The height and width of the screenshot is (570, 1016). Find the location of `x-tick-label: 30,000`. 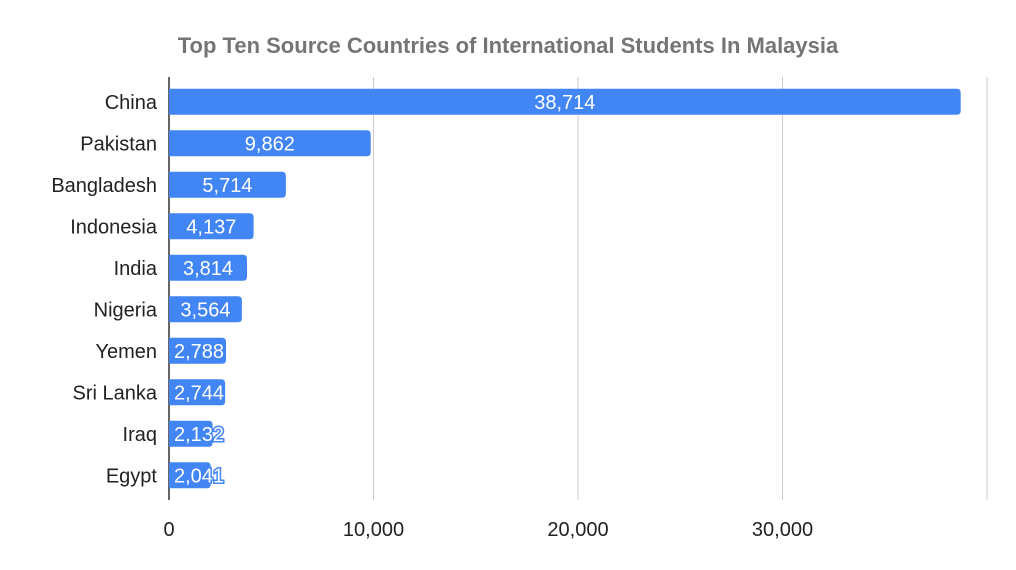

x-tick-label: 30,000 is located at coordinates (782, 530).